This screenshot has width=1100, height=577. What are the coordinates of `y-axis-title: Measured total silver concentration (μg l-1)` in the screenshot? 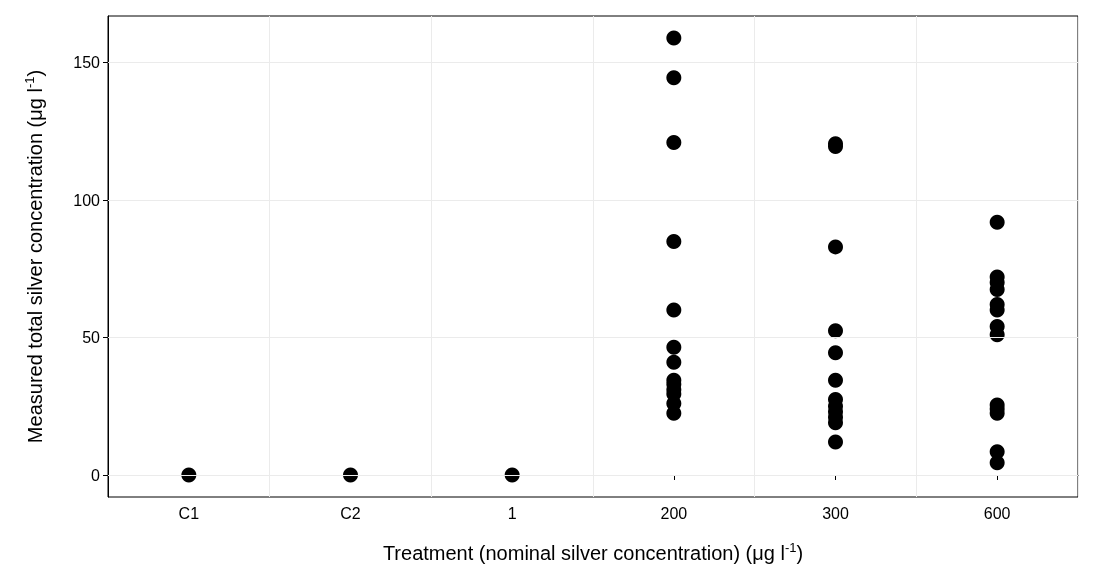 It's located at (34, 256).